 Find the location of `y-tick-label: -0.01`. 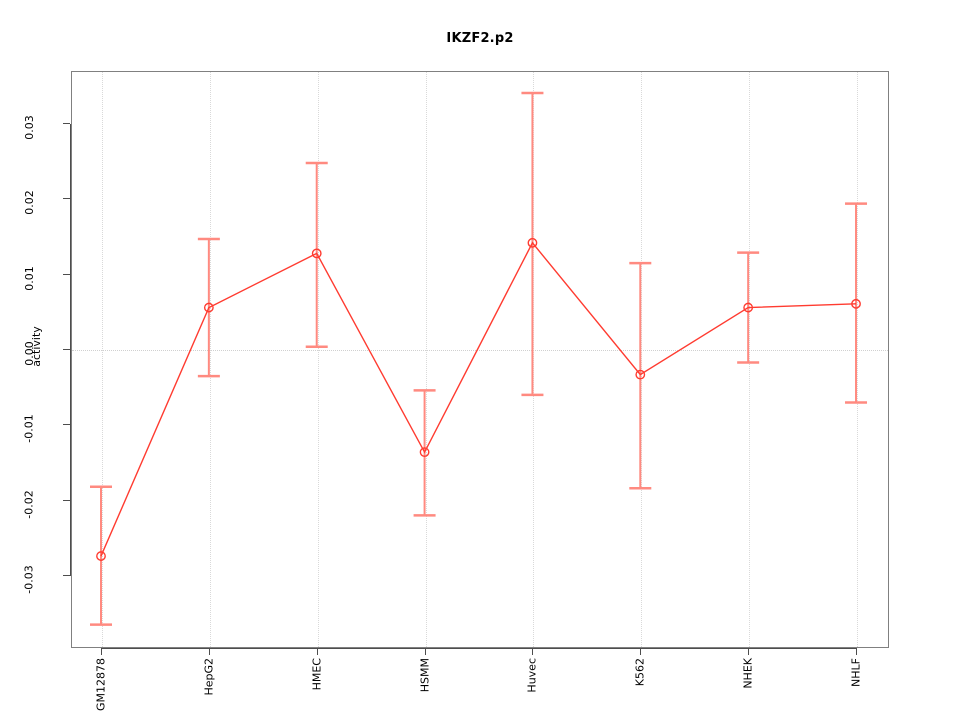

y-tick-label: -0.01 is located at coordinates (29, 429).